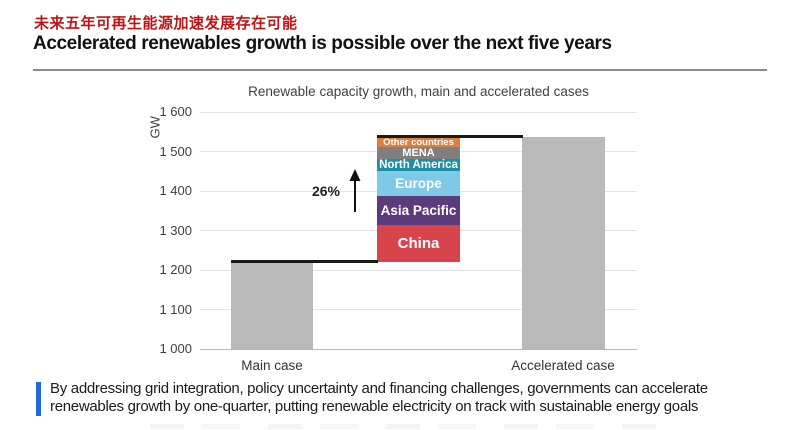 The height and width of the screenshot is (430, 800). I want to click on segment-label: Asia Pacific, so click(418, 211).